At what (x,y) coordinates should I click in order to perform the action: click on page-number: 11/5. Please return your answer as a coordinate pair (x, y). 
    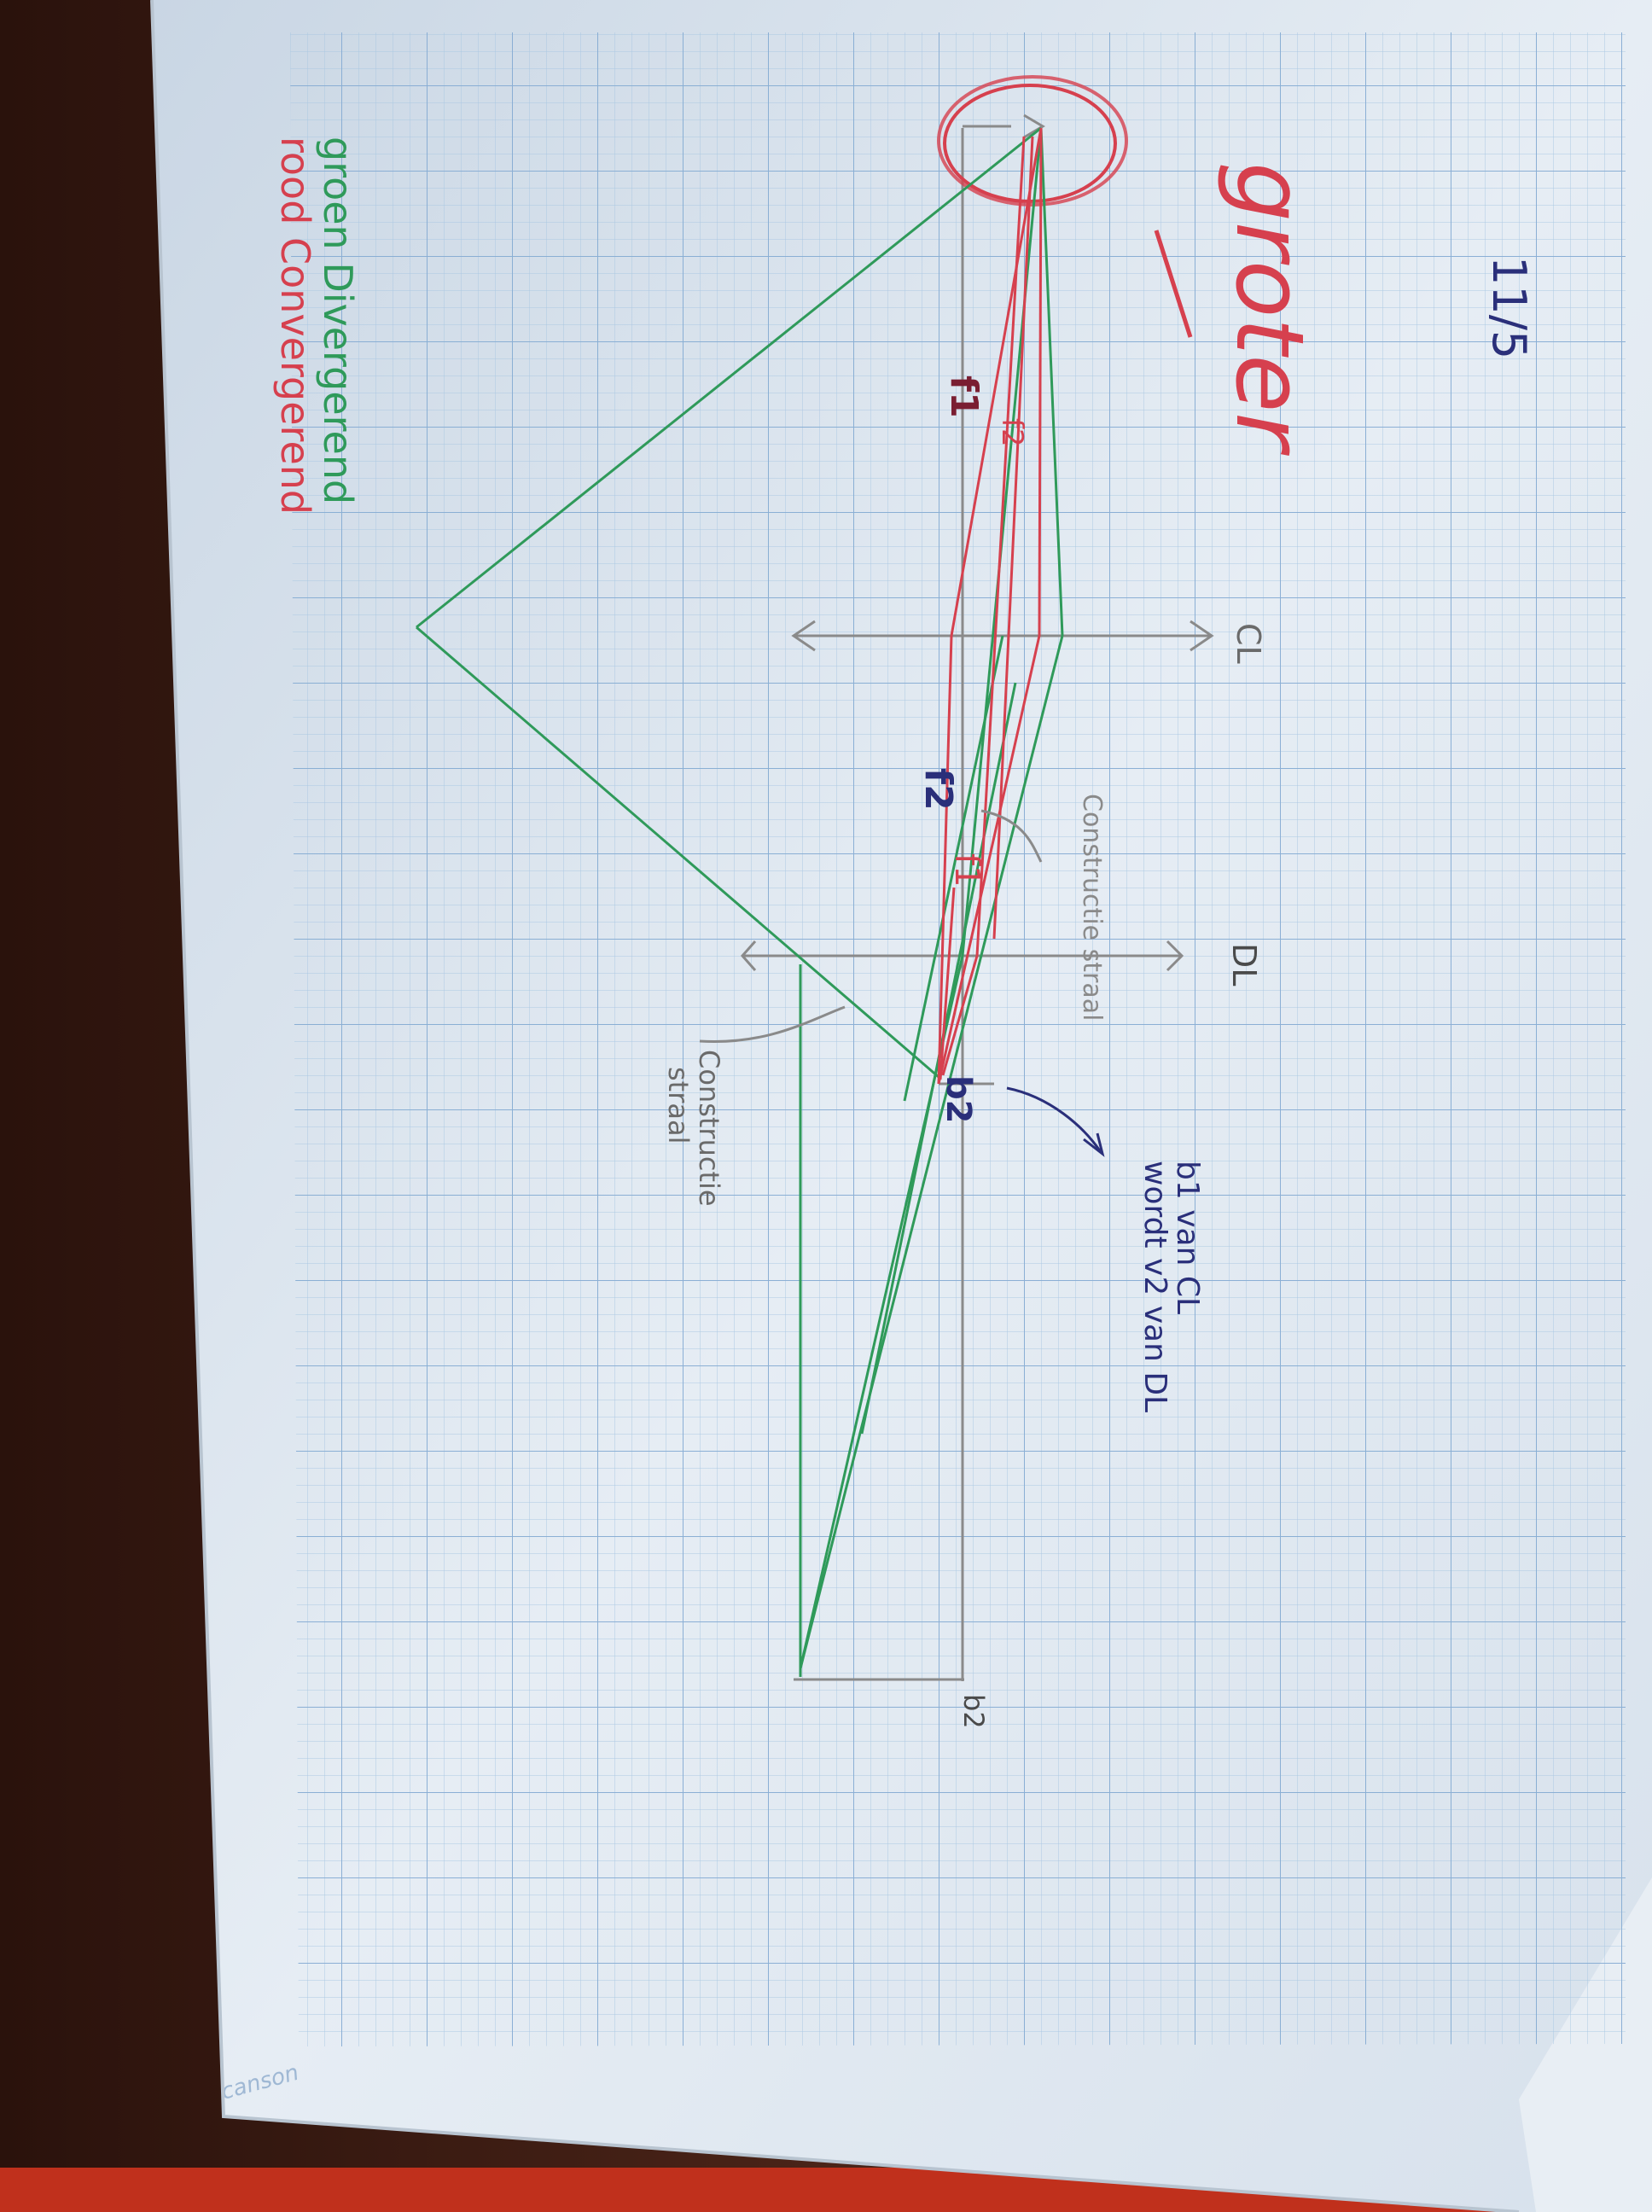
    Looking at the image, I should click on (1509, 307).